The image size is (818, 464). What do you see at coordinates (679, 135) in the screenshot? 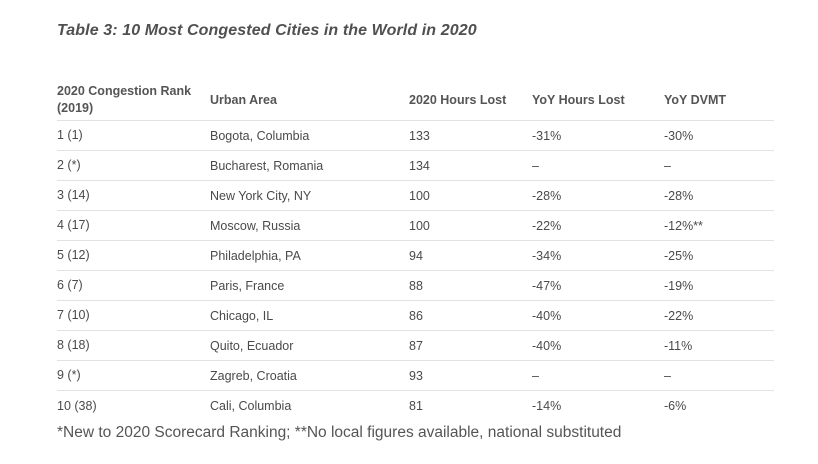
I see `yoy-dvmt-cell: -30%` at bounding box center [679, 135].